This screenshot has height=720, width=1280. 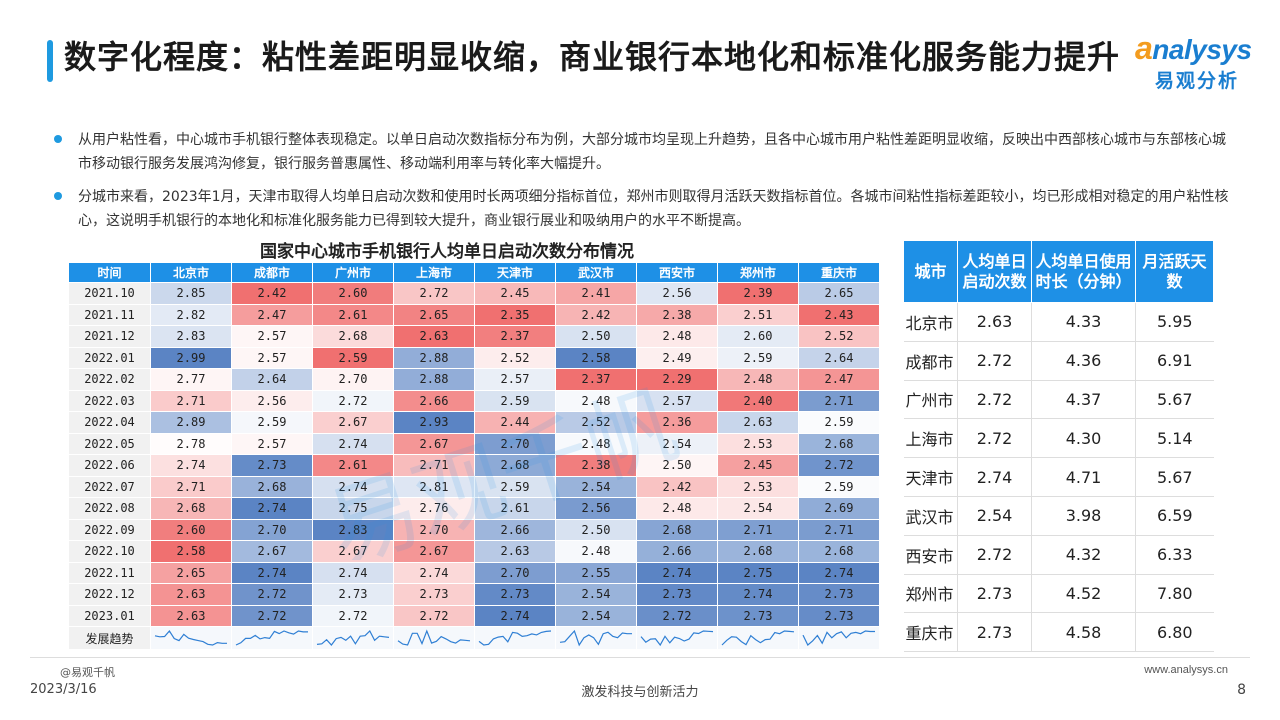 I want to click on heatmap-value-cell: 2.49, so click(x=677, y=357).